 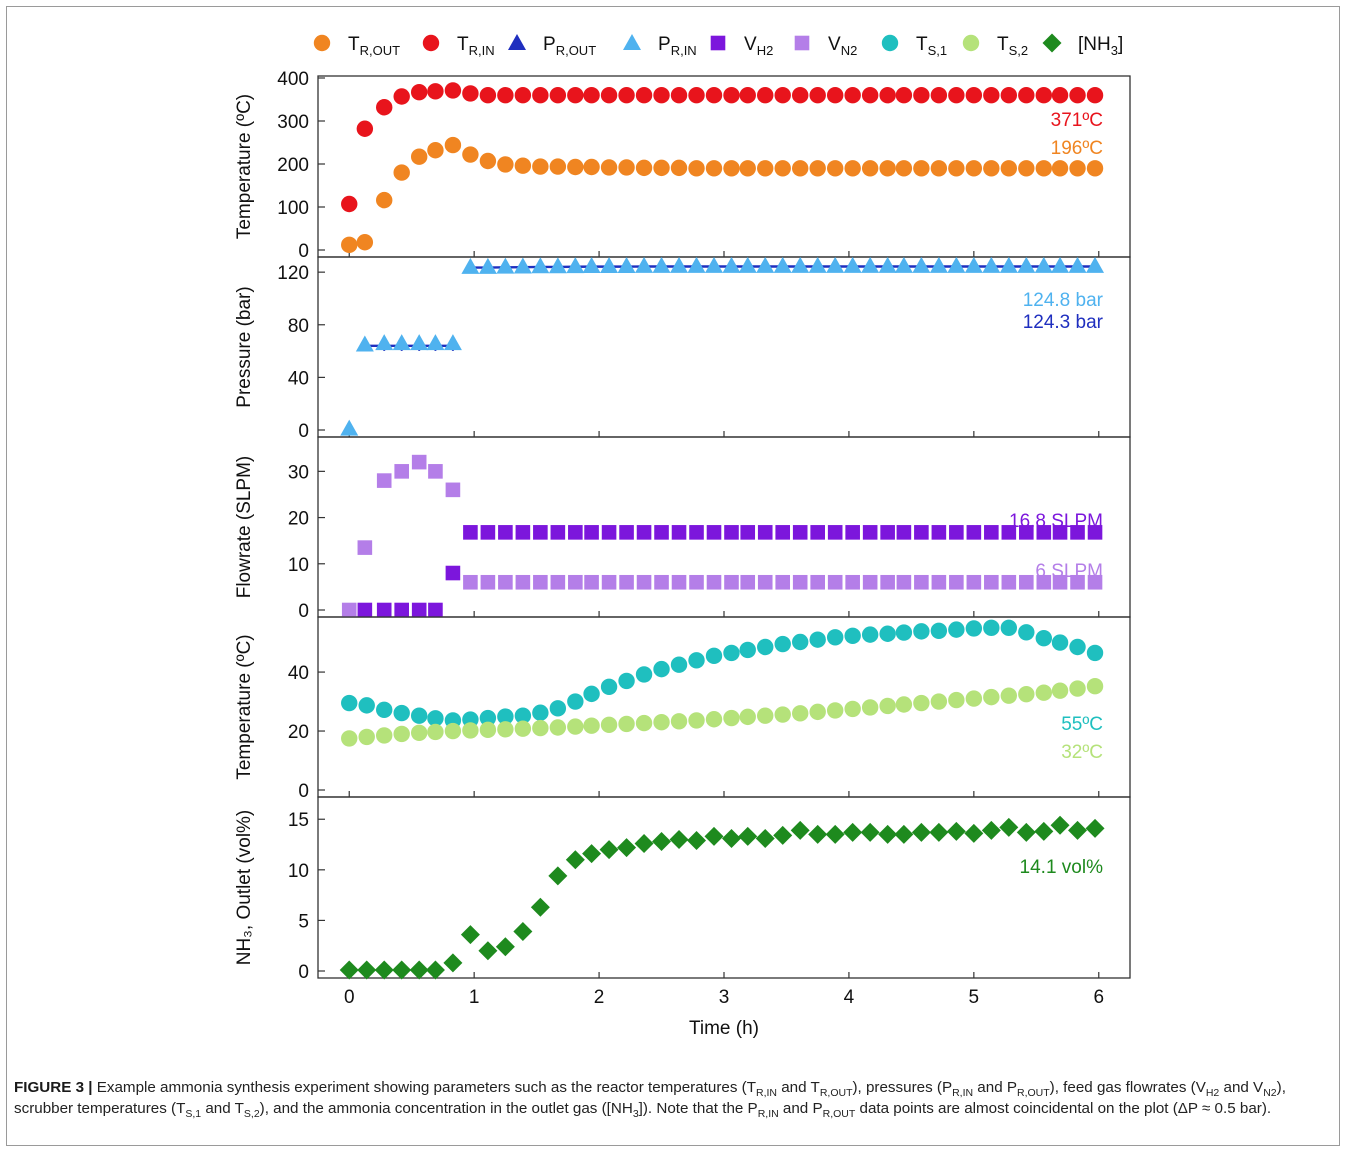 What do you see at coordinates (995, 1087) in the screenshot?
I see `caption-text: and P` at bounding box center [995, 1087].